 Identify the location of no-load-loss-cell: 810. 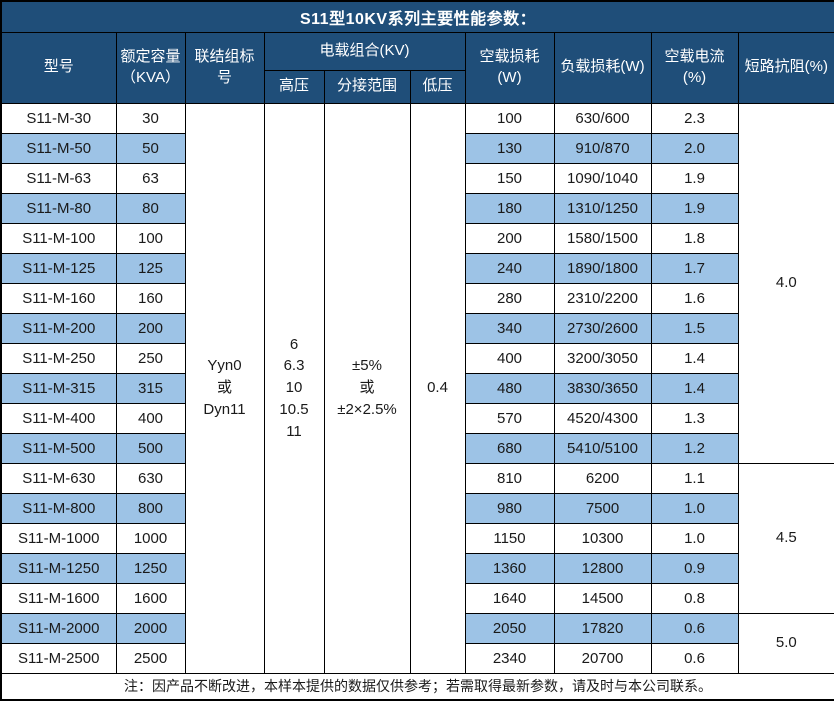
(509, 478).